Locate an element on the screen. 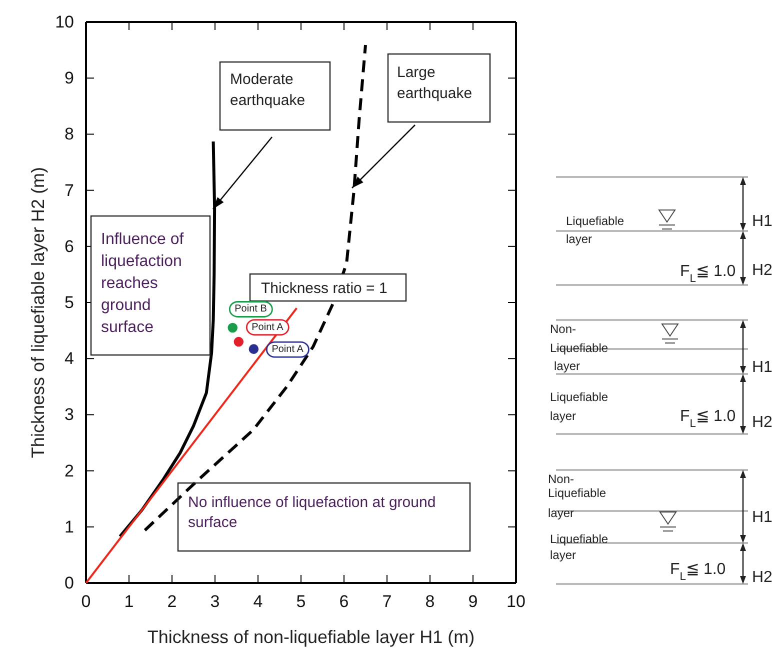 This screenshot has width=778, height=655. x-tick-label: 7 is located at coordinates (387, 602).